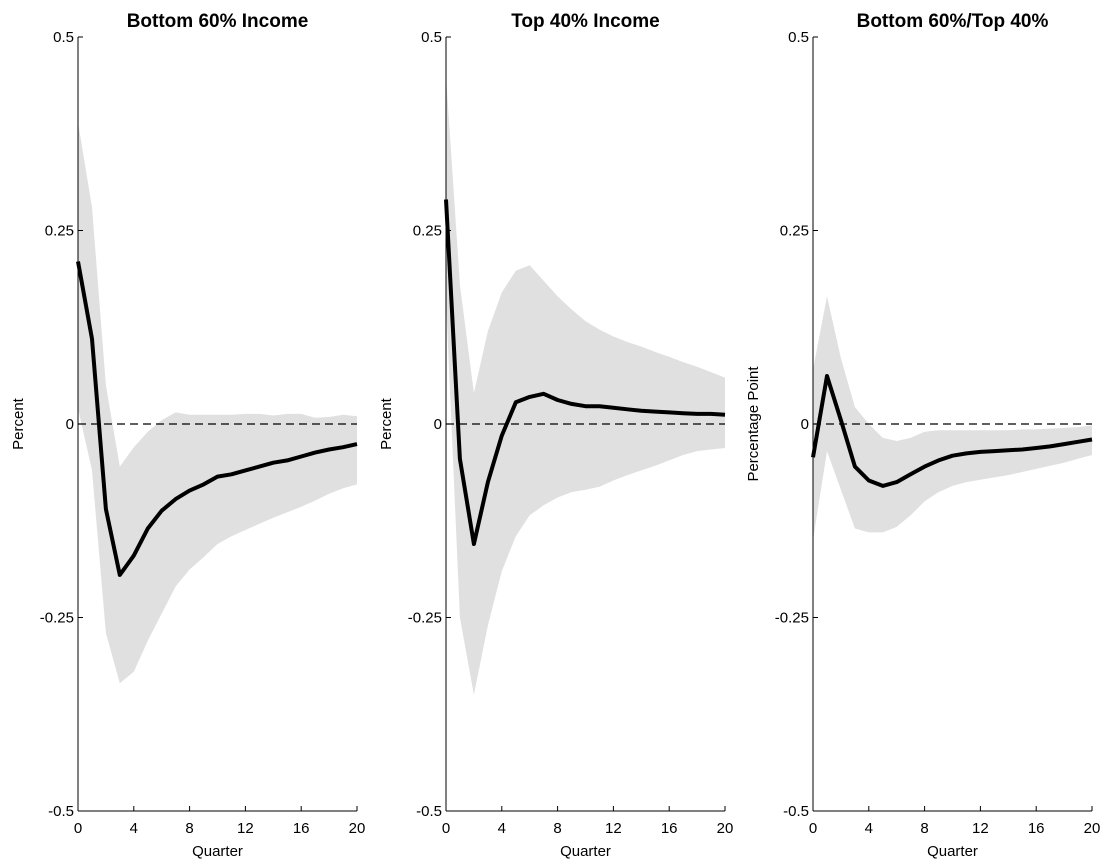 Image resolution: width=1102 pixels, height=859 pixels. I want to click on panel-title: Top 40% Income, so click(585, 21).